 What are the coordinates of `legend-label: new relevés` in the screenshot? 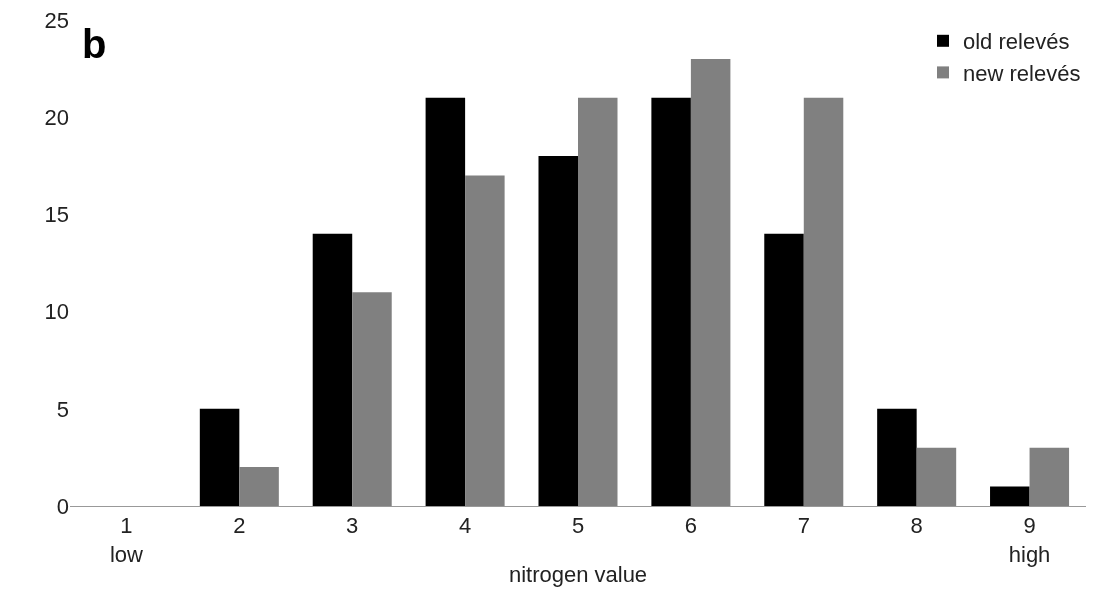 It's located at (1022, 73).